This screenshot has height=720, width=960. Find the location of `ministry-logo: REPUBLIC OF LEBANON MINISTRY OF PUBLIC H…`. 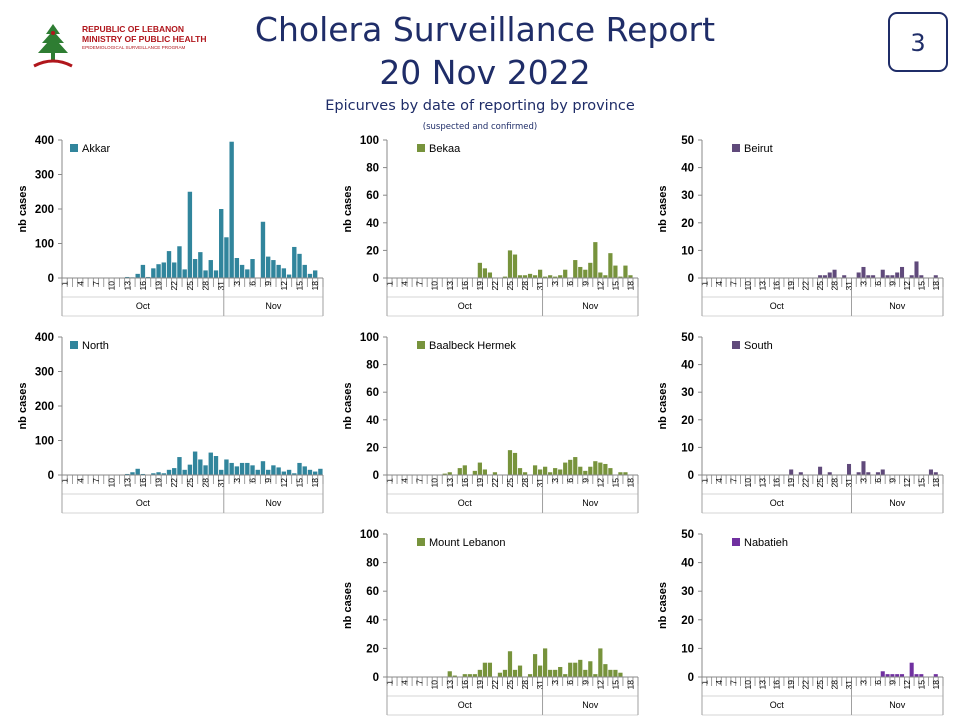

ministry-logo: REPUBLIC OF LEBANON MINISTRY OF PUBLIC H… is located at coordinates (118, 49).